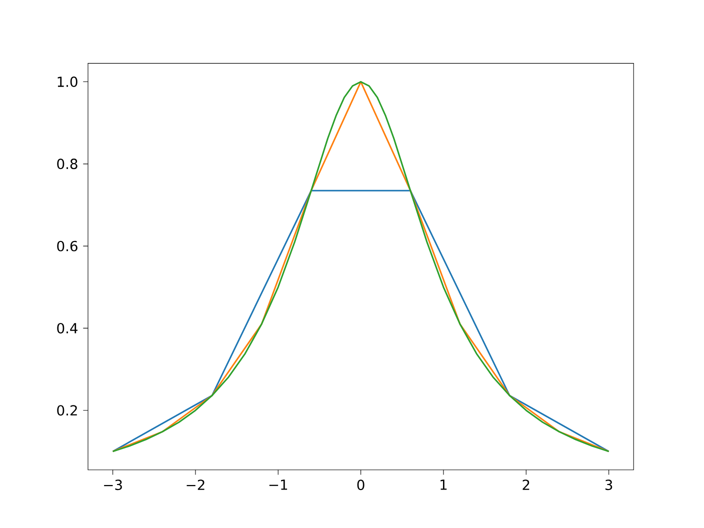 The image size is (704, 528). What do you see at coordinates (360, 485) in the screenshot?
I see `x-tick-label: 0` at bounding box center [360, 485].